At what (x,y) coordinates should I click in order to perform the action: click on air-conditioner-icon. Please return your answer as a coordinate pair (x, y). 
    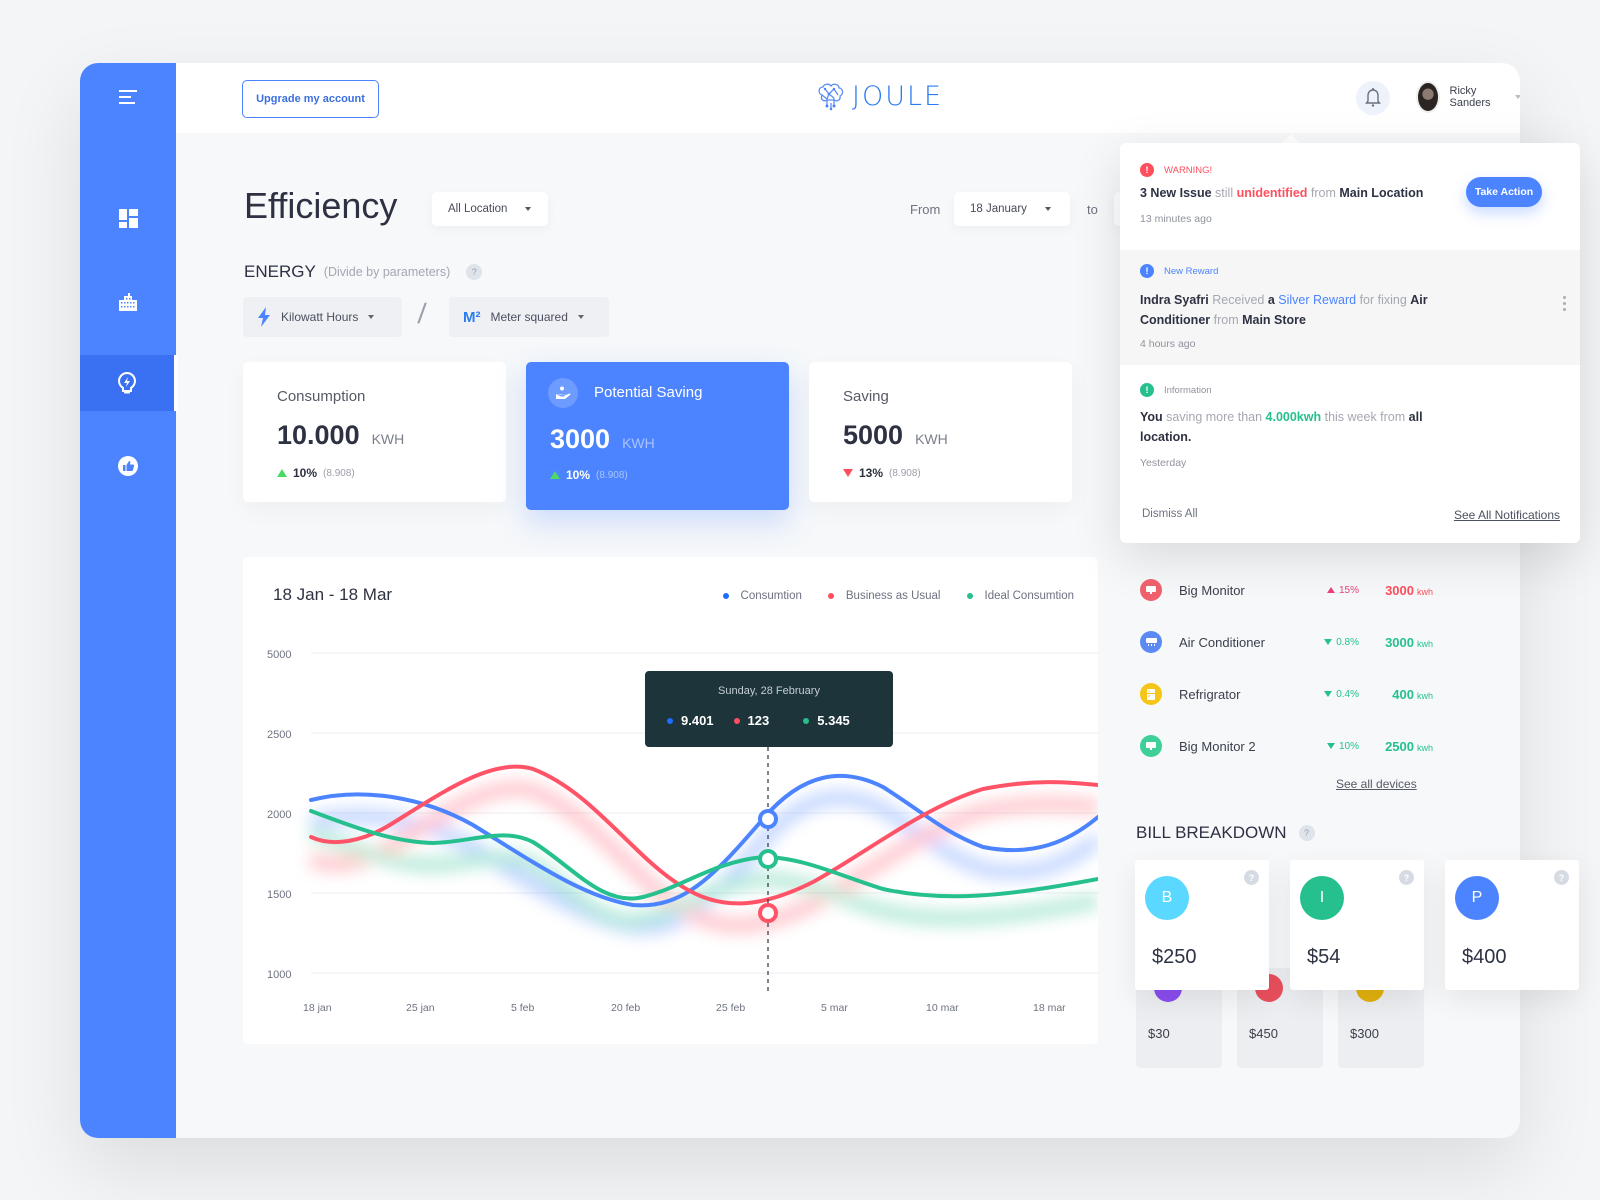
    Looking at the image, I should click on (1151, 642).